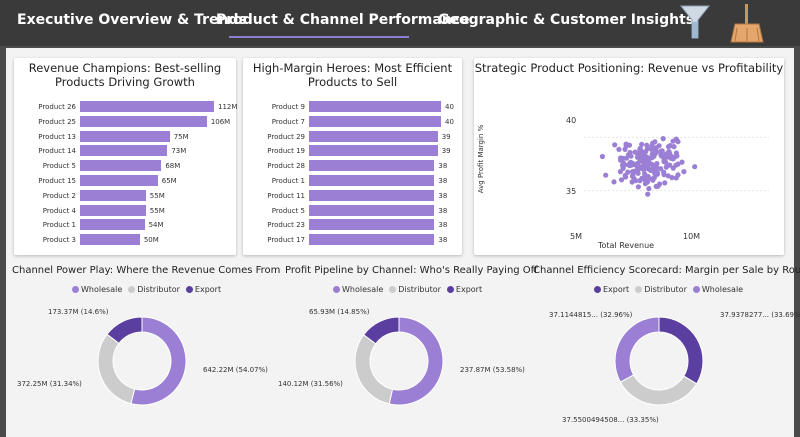 Image resolution: width=800 pixels, height=437 pixels. Describe the element at coordinates (352, 136) in the screenshot. I see `margin-row: Product 29 39` at that location.